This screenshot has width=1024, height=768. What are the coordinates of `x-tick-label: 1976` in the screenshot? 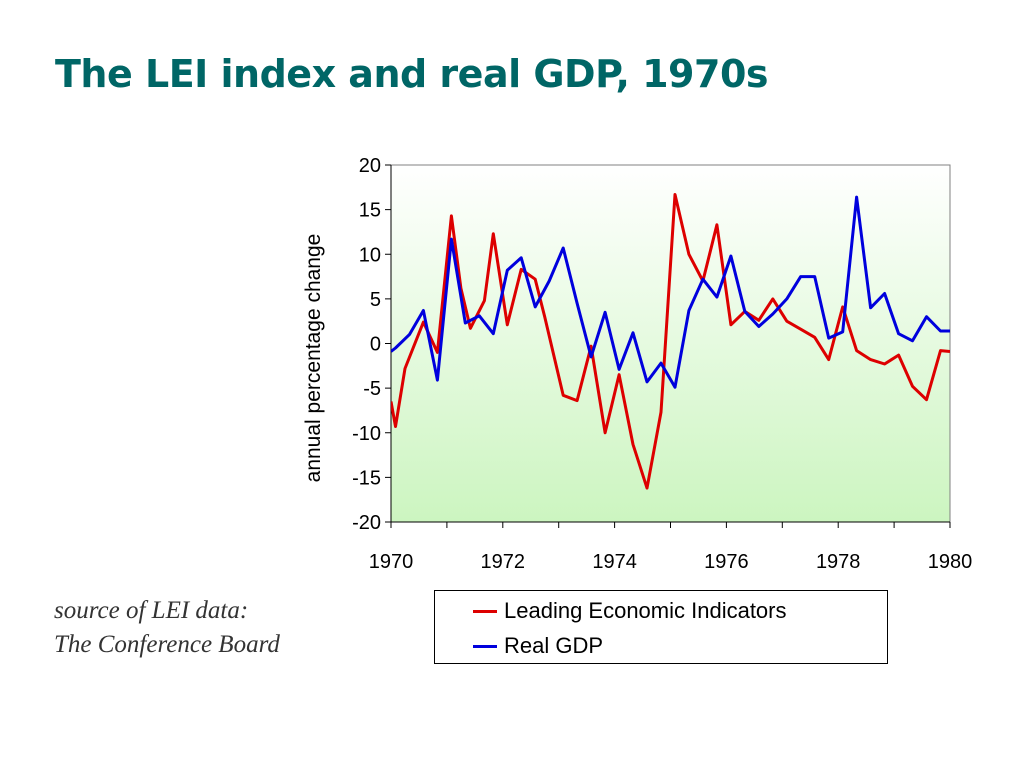 It's located at (726, 562).